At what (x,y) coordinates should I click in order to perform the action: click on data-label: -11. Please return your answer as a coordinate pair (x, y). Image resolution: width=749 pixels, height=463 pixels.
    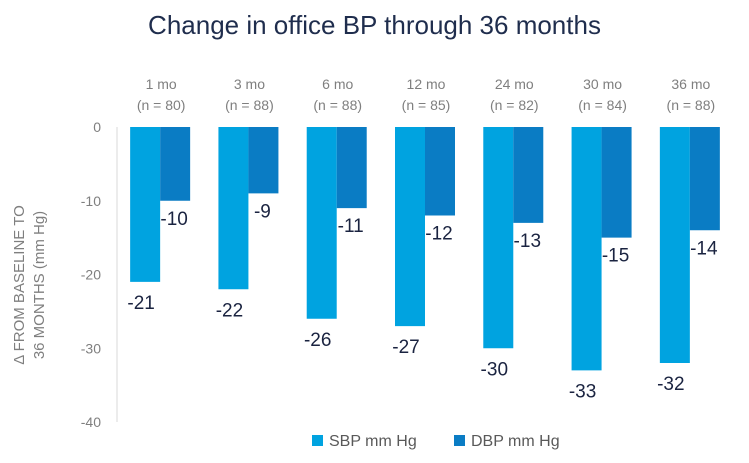
    Looking at the image, I should click on (351, 226).